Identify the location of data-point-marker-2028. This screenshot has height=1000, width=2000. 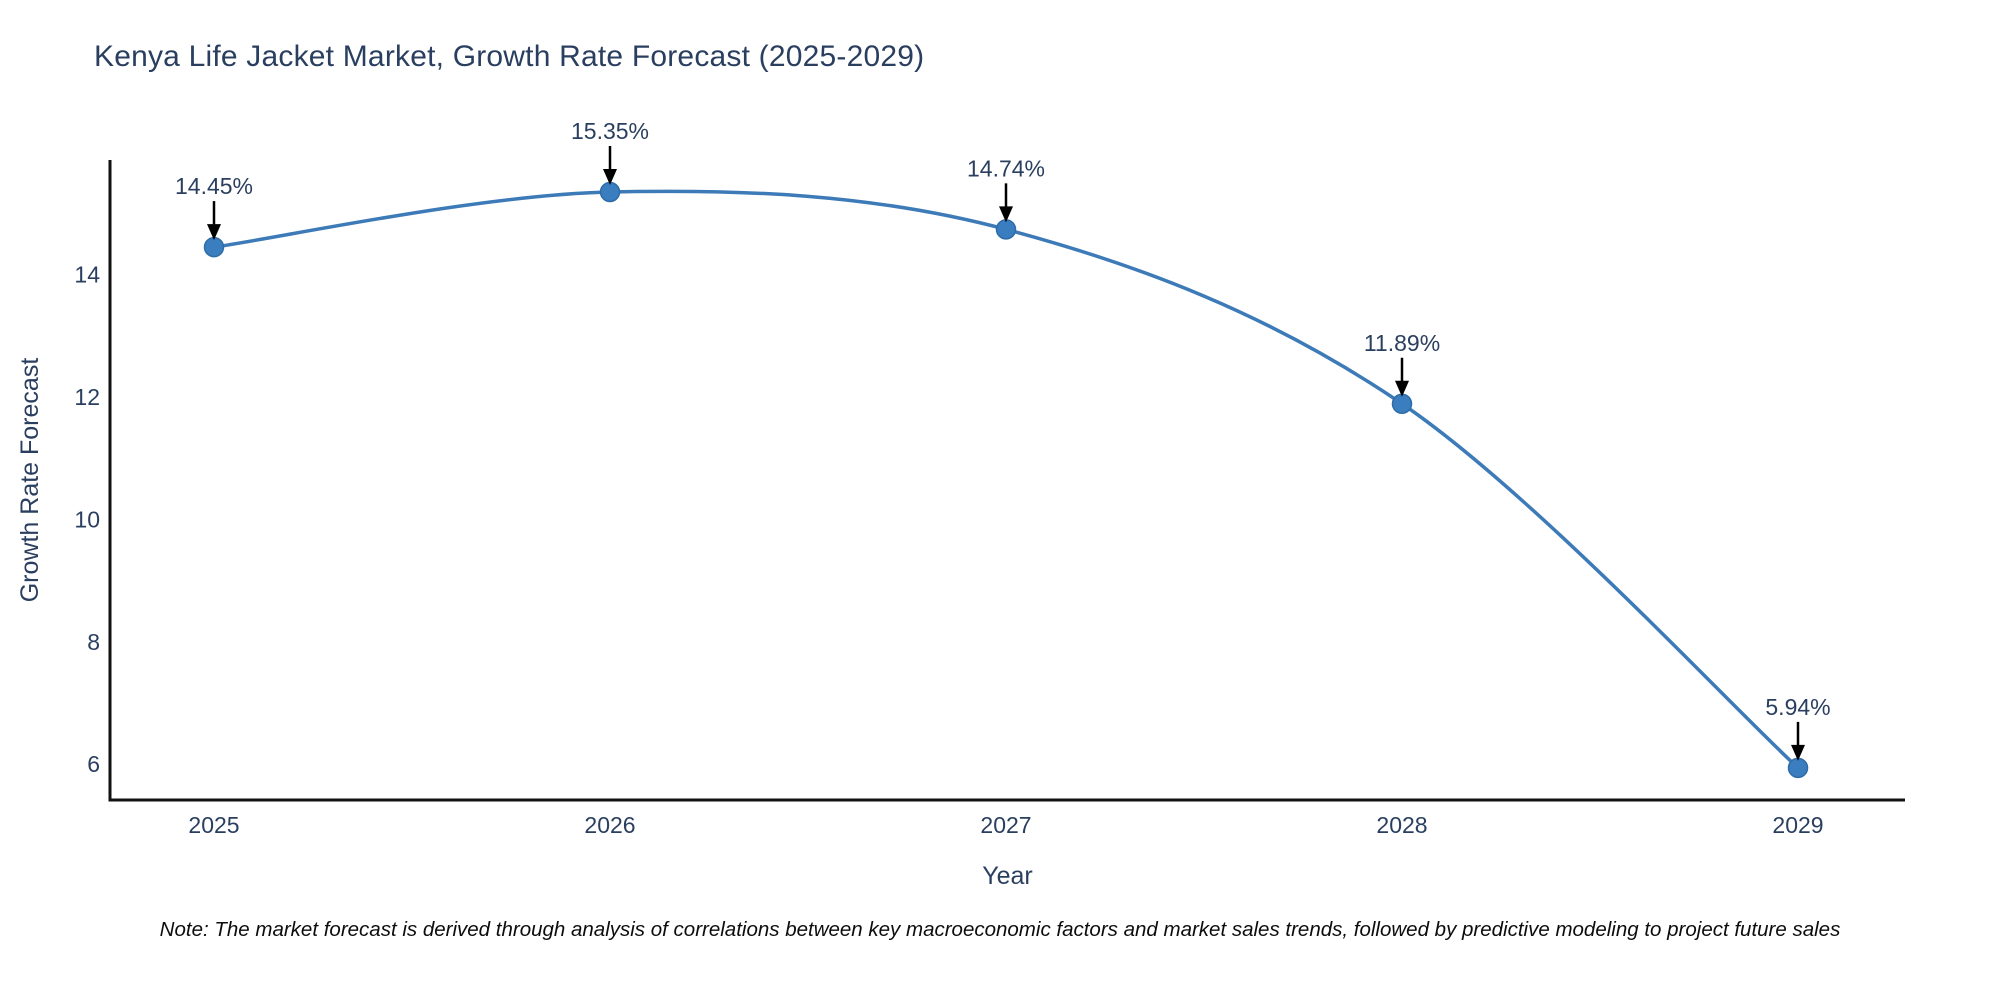
(1402, 404).